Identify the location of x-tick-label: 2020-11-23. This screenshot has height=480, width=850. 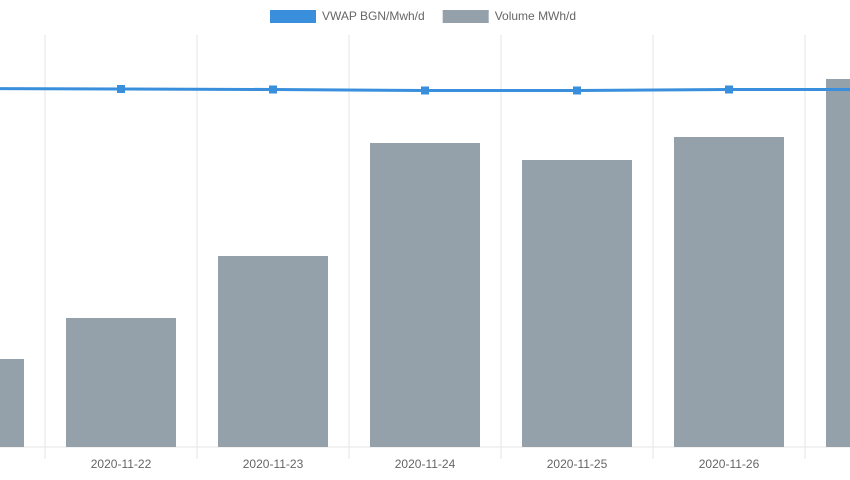
(273, 464).